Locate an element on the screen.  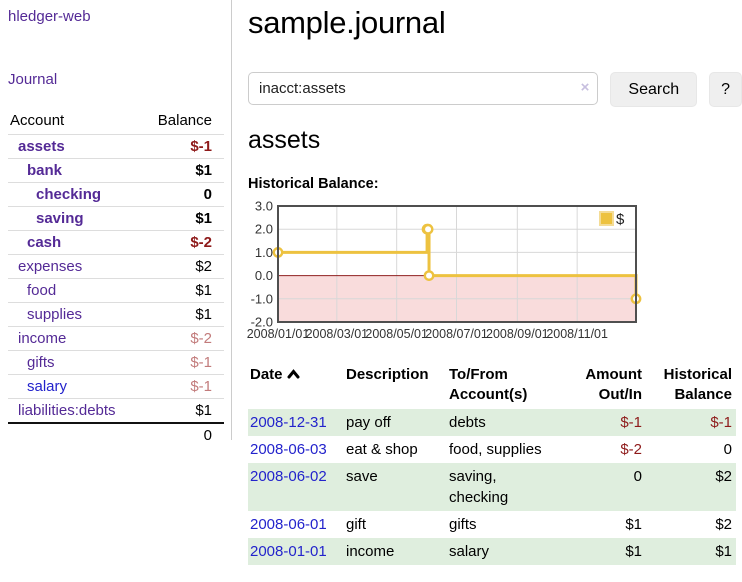
account-link-liabilities-debts: liabilities:debts is located at coordinates (67, 410).